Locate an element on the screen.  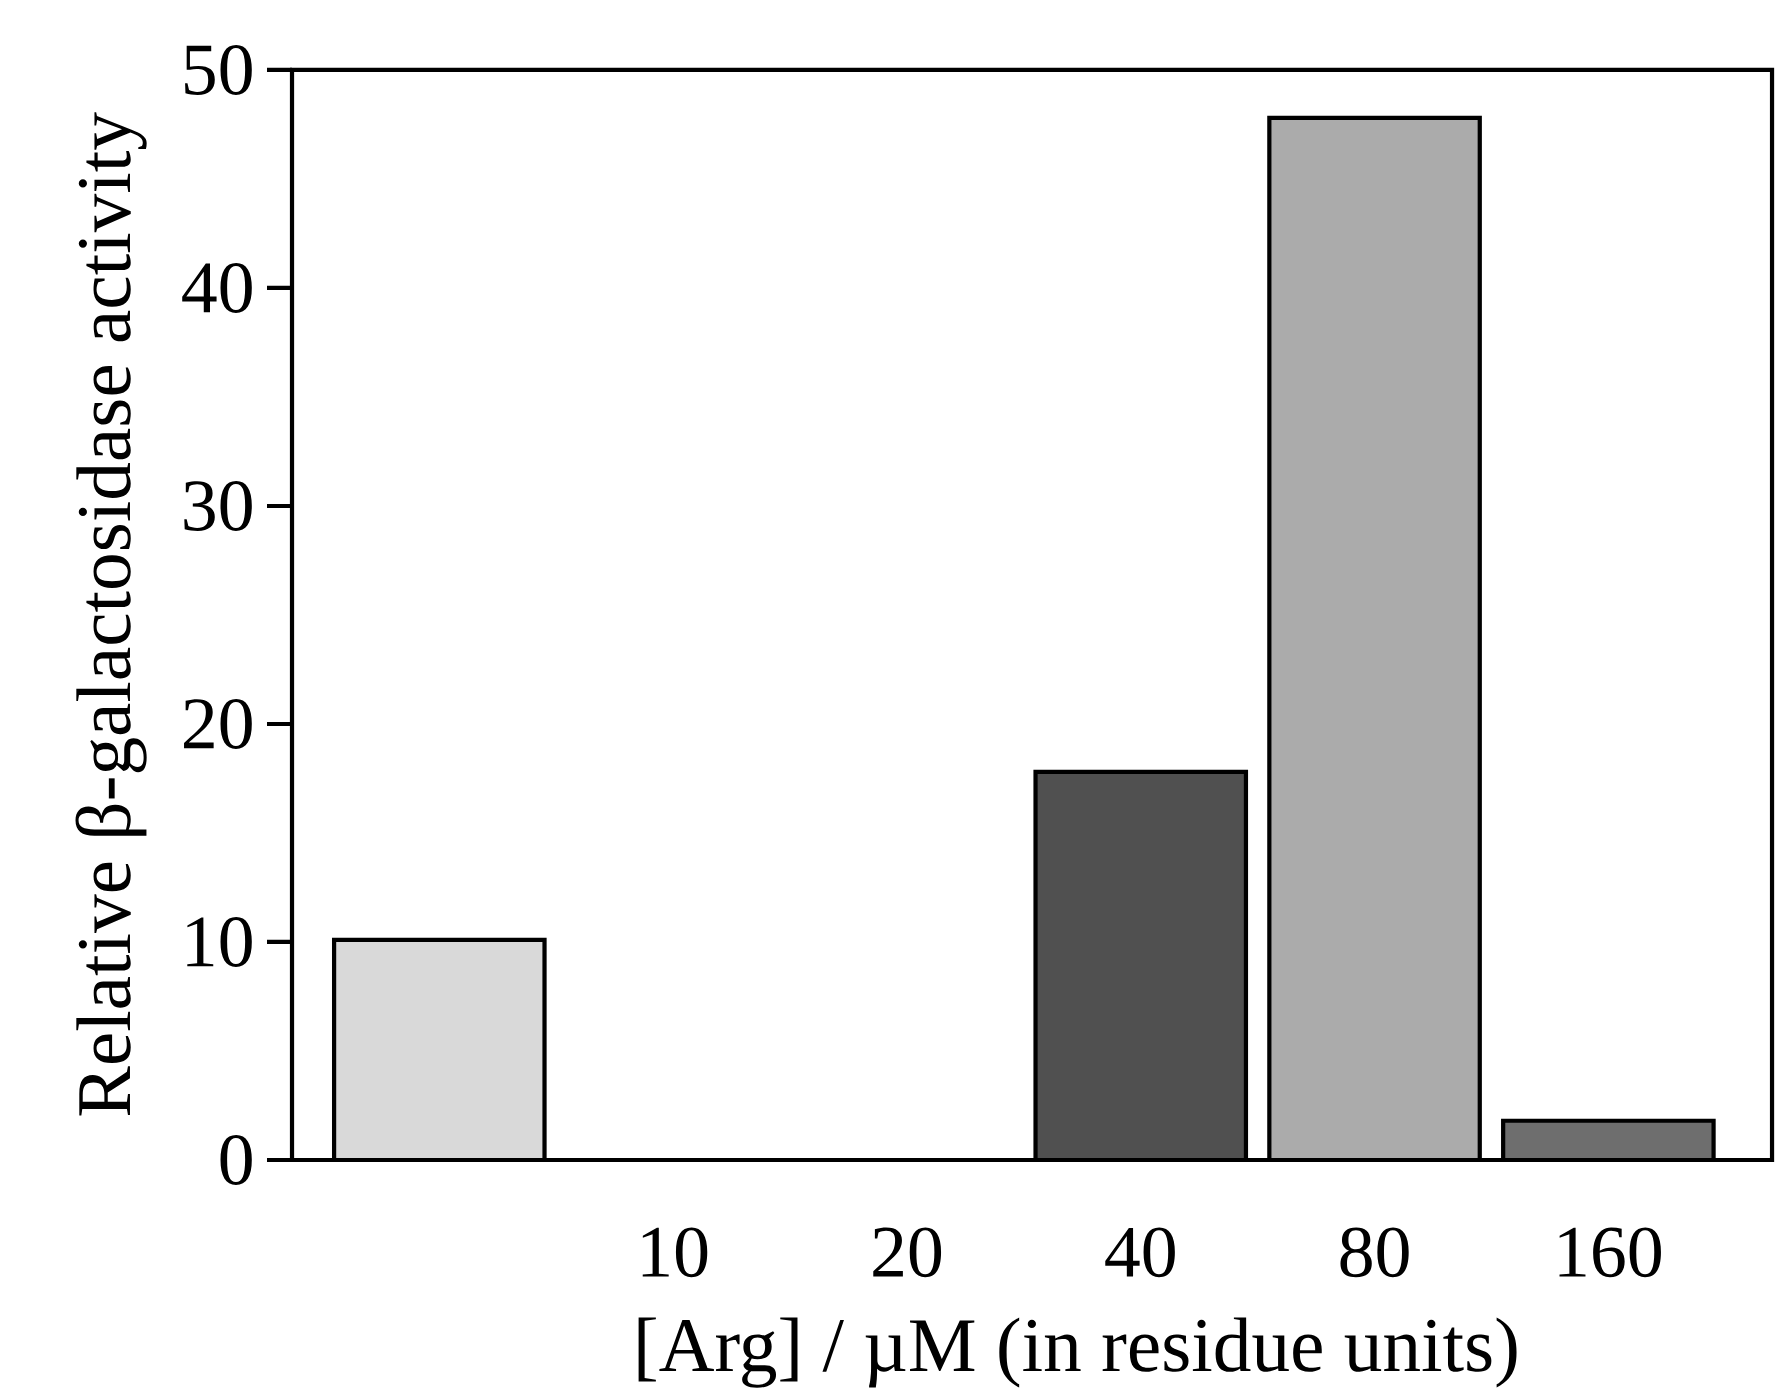
y-tick-label: 10 is located at coordinates (219, 942).